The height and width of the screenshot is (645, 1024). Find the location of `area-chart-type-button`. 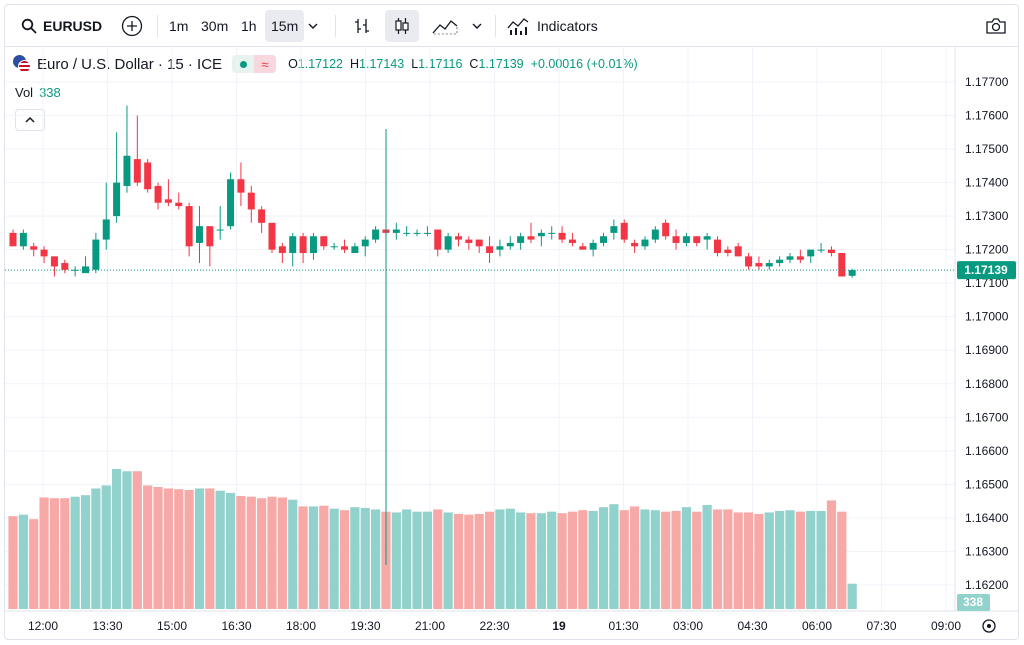

area-chart-type-button is located at coordinates (445, 26).